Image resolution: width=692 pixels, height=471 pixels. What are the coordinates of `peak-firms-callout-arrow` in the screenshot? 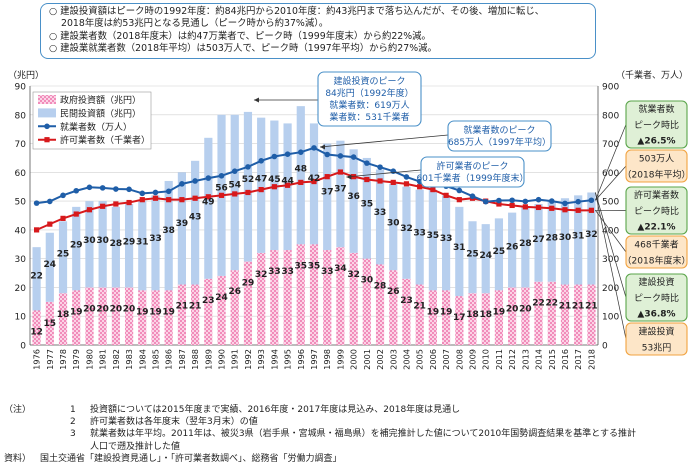 It's located at (349, 177).